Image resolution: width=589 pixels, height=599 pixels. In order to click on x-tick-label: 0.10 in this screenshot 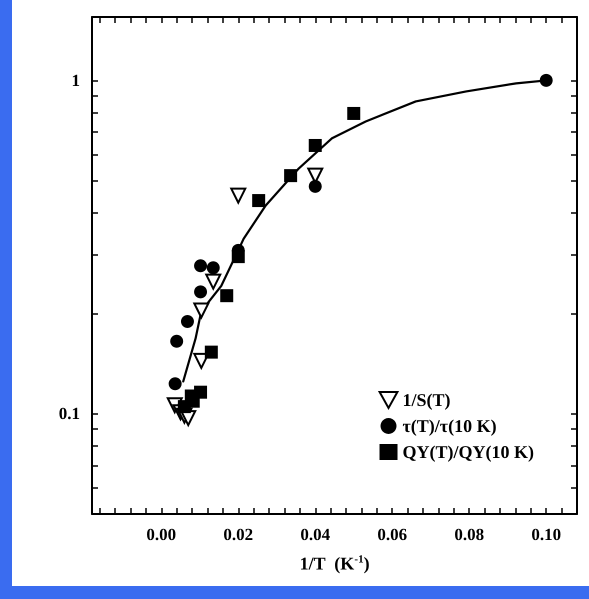, I will do `click(546, 534)`.